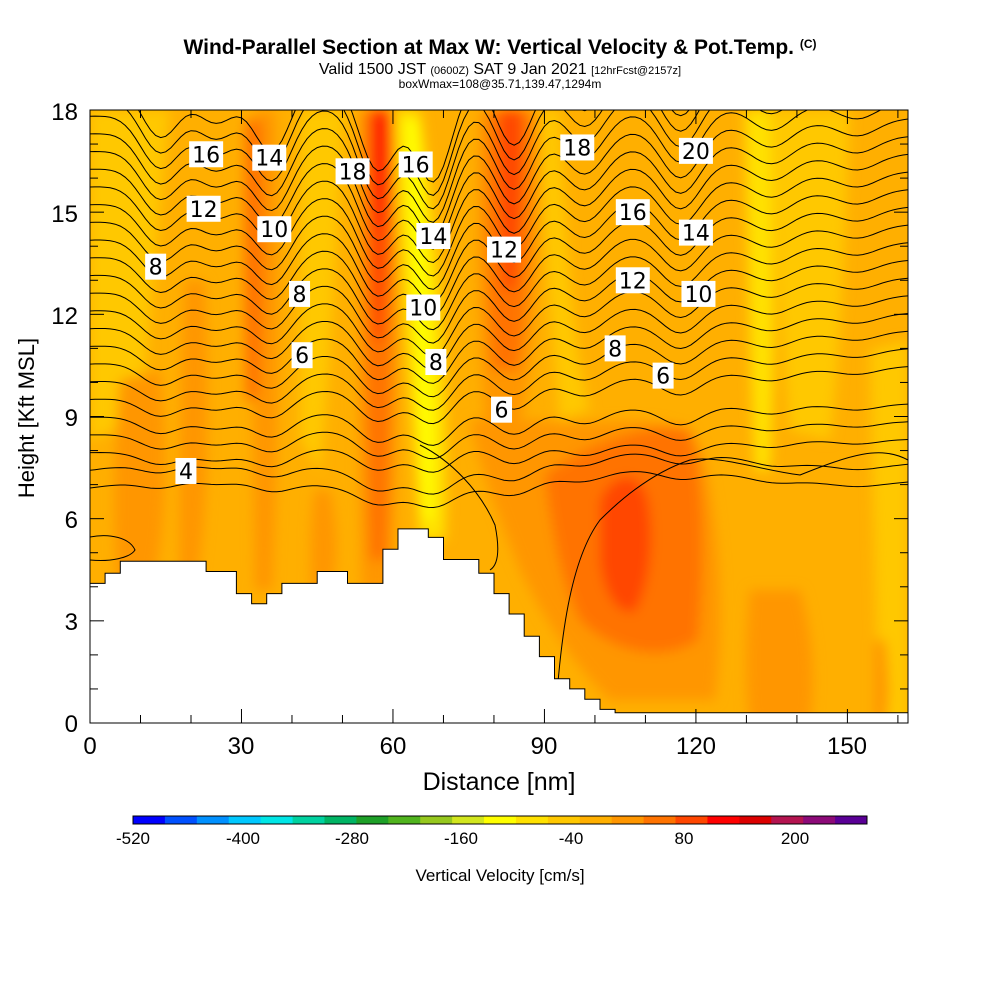 This screenshot has height=1000, width=1000. Describe the element at coordinates (64, 214) in the screenshot. I see `y-tick-label: 15` at that location.